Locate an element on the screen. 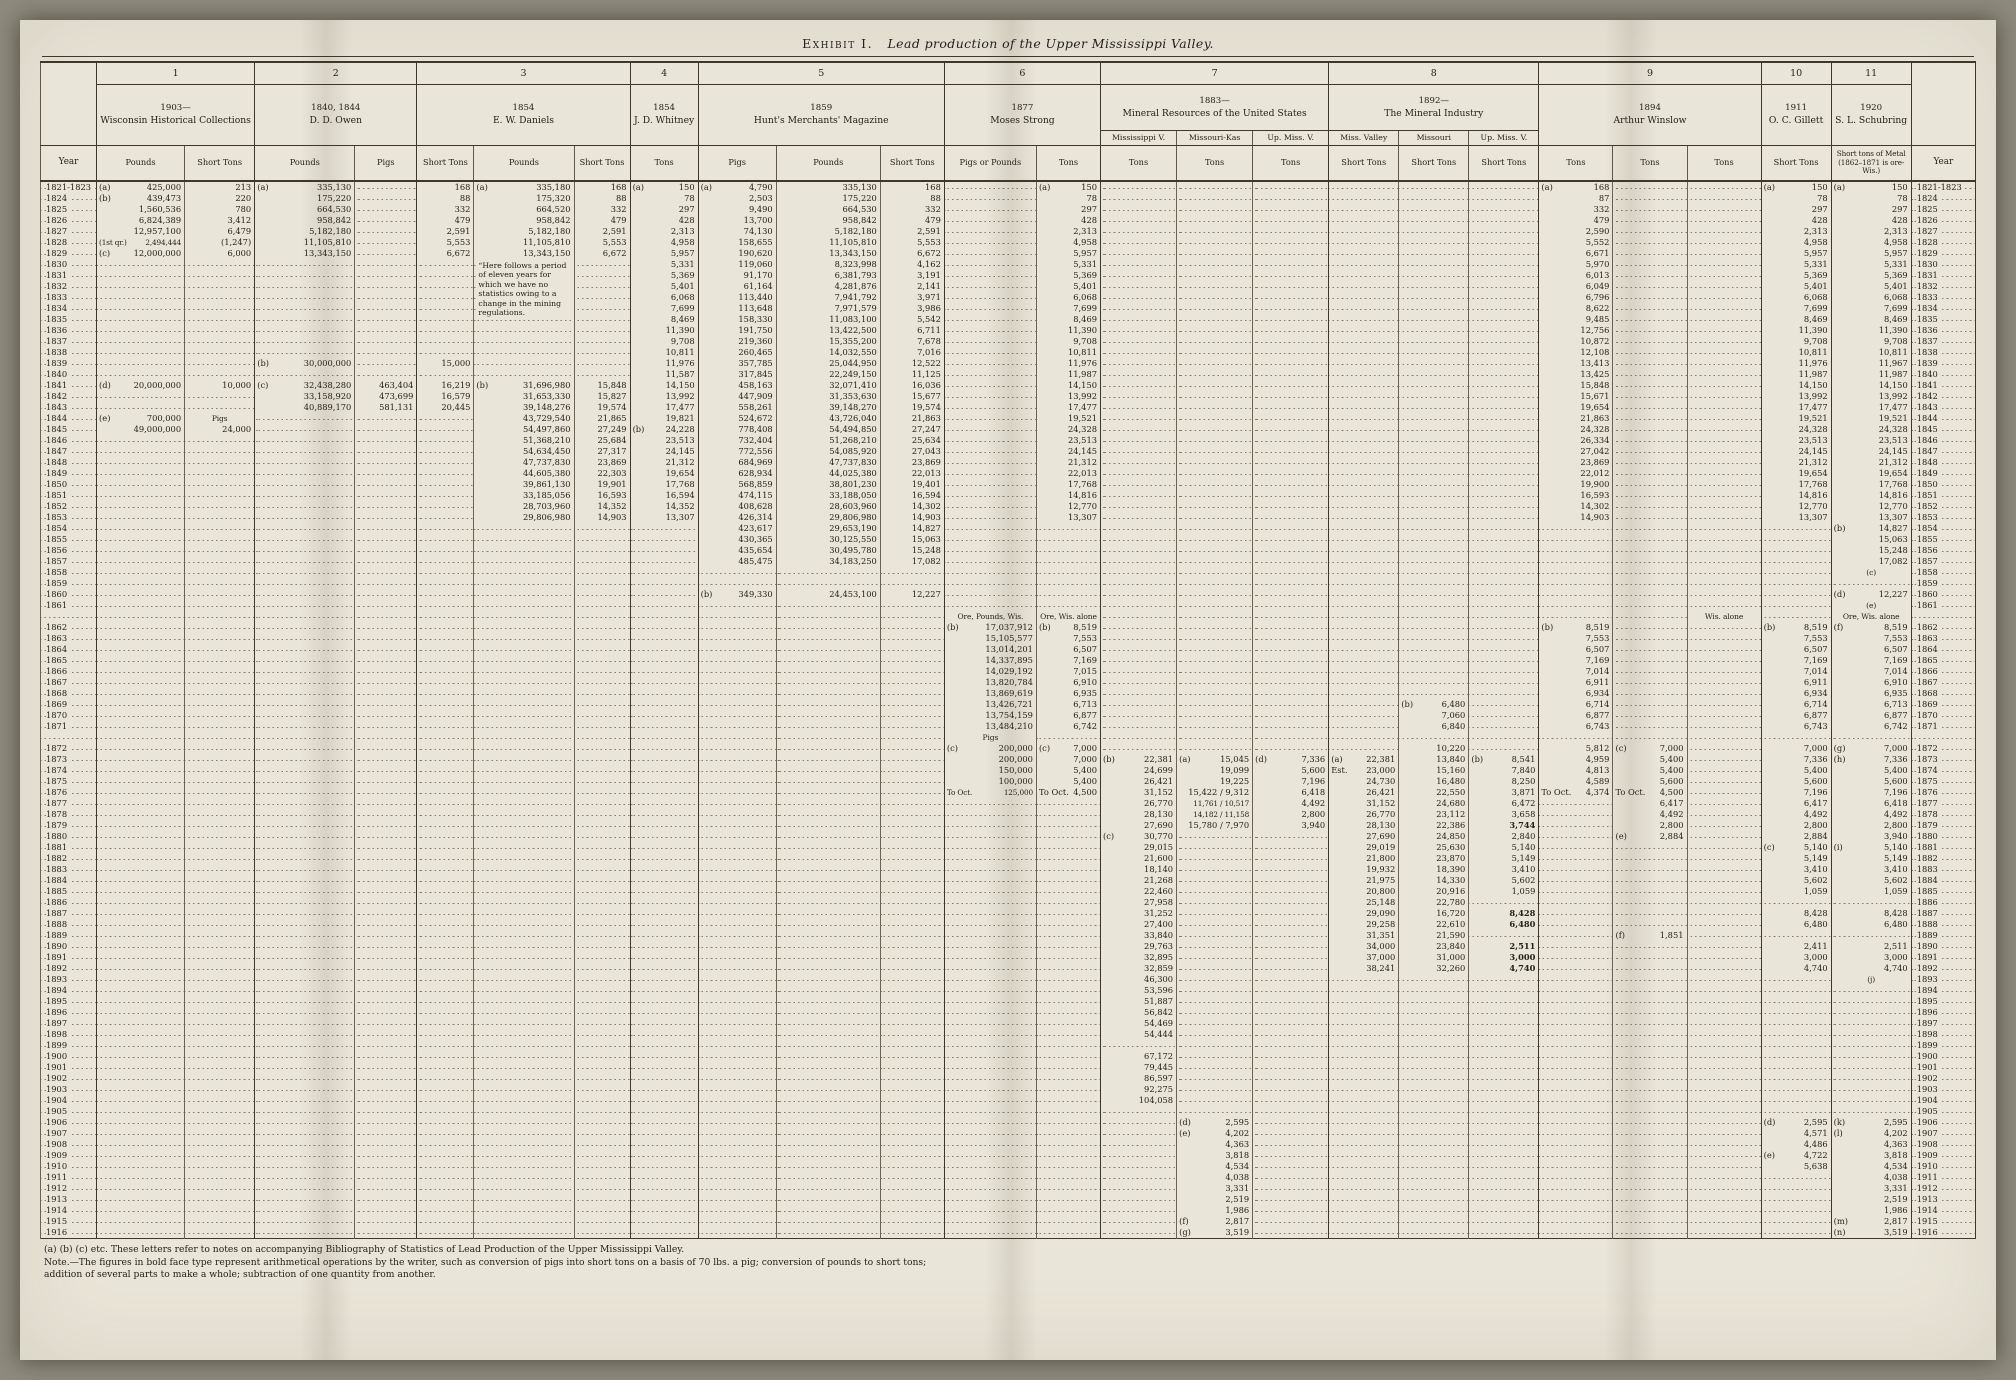 This screenshot has width=2016, height=1380. year-cell: 1840 is located at coordinates (68, 374).